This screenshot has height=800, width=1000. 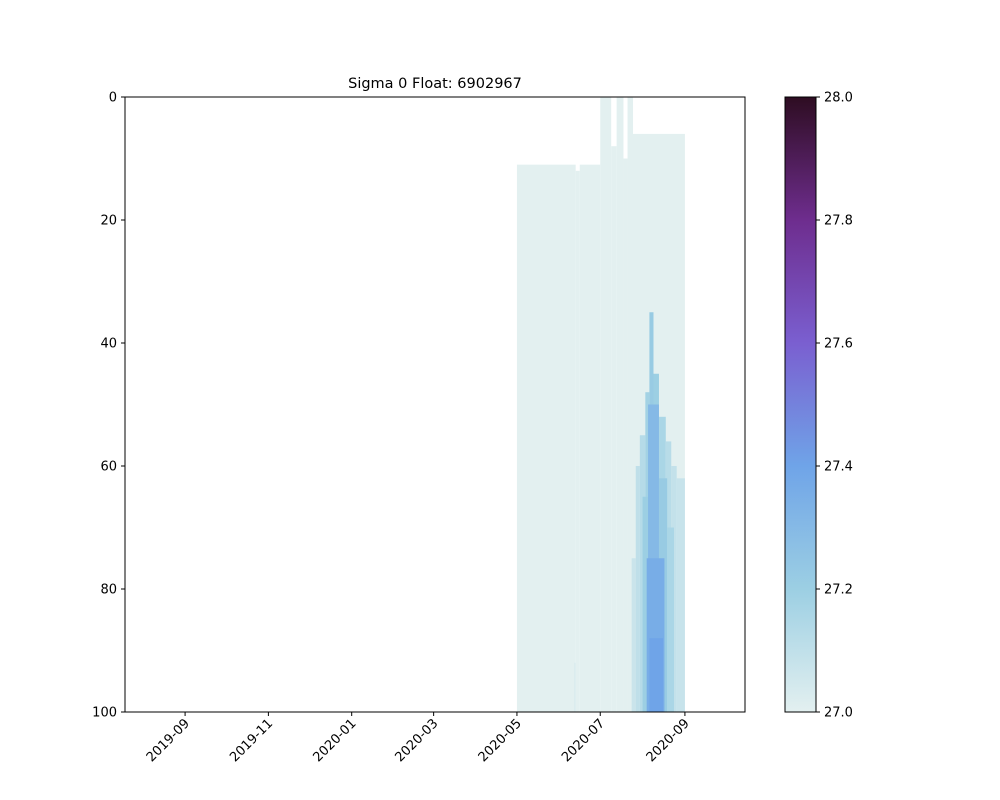 What do you see at coordinates (108, 467) in the screenshot?
I see `y-tick-label: 60` at bounding box center [108, 467].